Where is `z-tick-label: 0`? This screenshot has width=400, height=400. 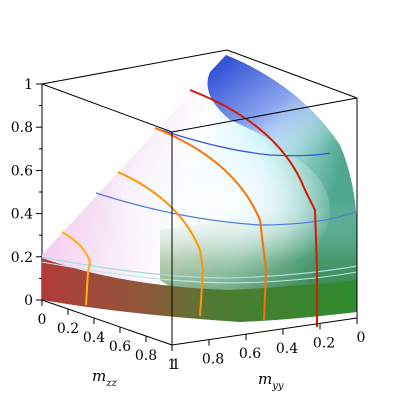
z-tick-label: 0 is located at coordinates (28, 301).